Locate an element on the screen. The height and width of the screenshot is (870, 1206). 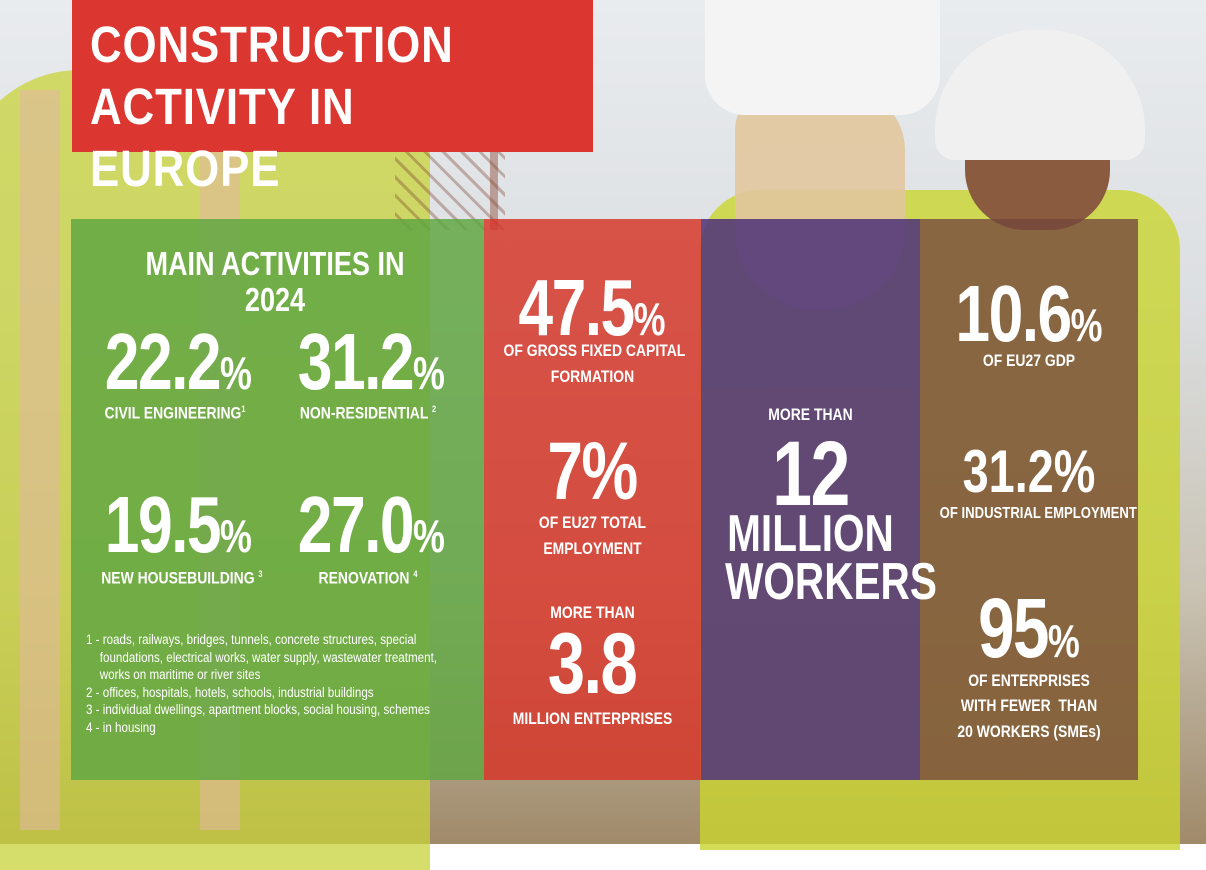
main-activities-heading: MAIN ACTIVITIES IN 2024 is located at coordinates (275, 281).